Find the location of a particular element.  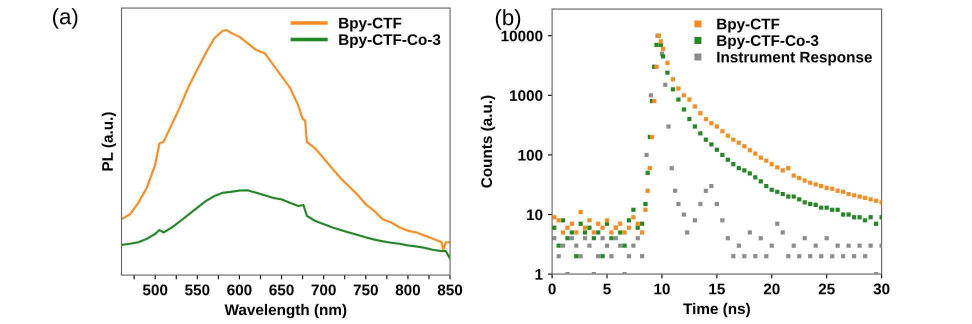

x-tick-label: 700 is located at coordinates (324, 290).